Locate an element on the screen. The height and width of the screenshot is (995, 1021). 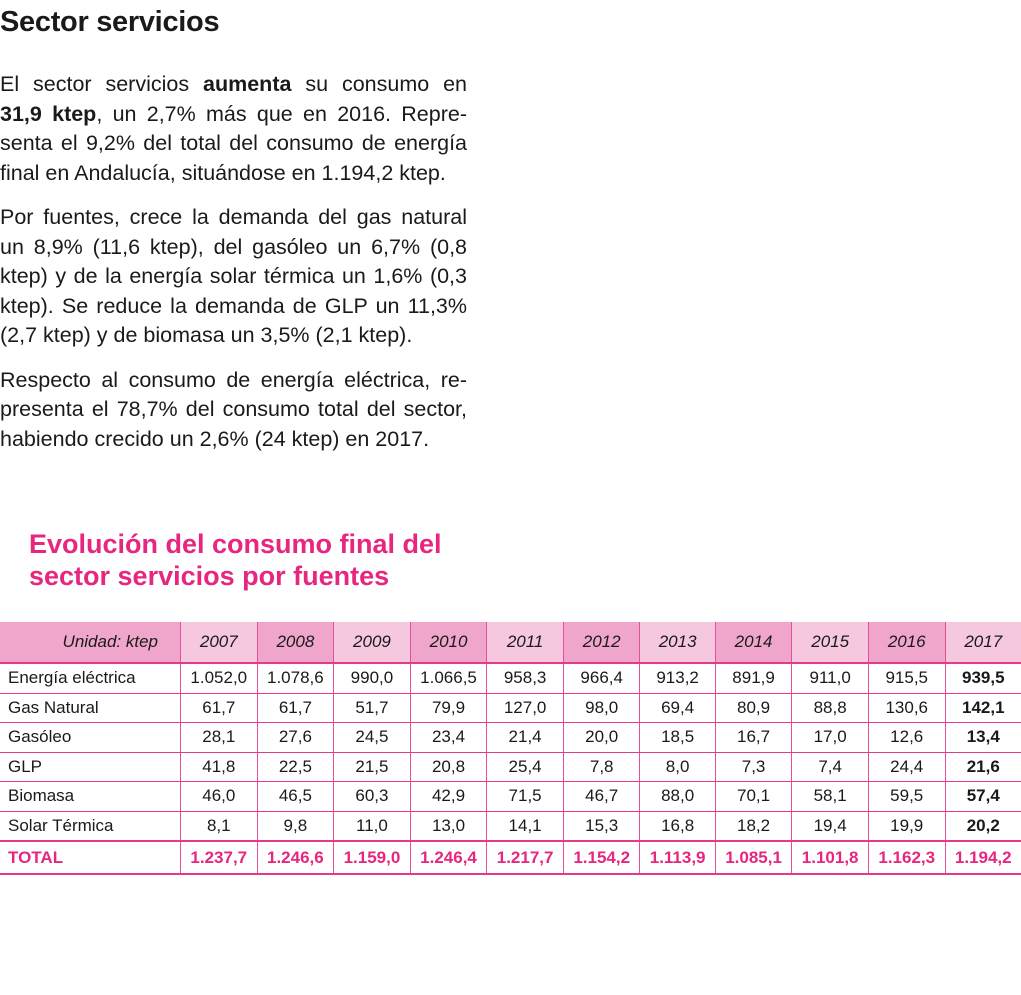
table-cell: 58,1 is located at coordinates (830, 796).